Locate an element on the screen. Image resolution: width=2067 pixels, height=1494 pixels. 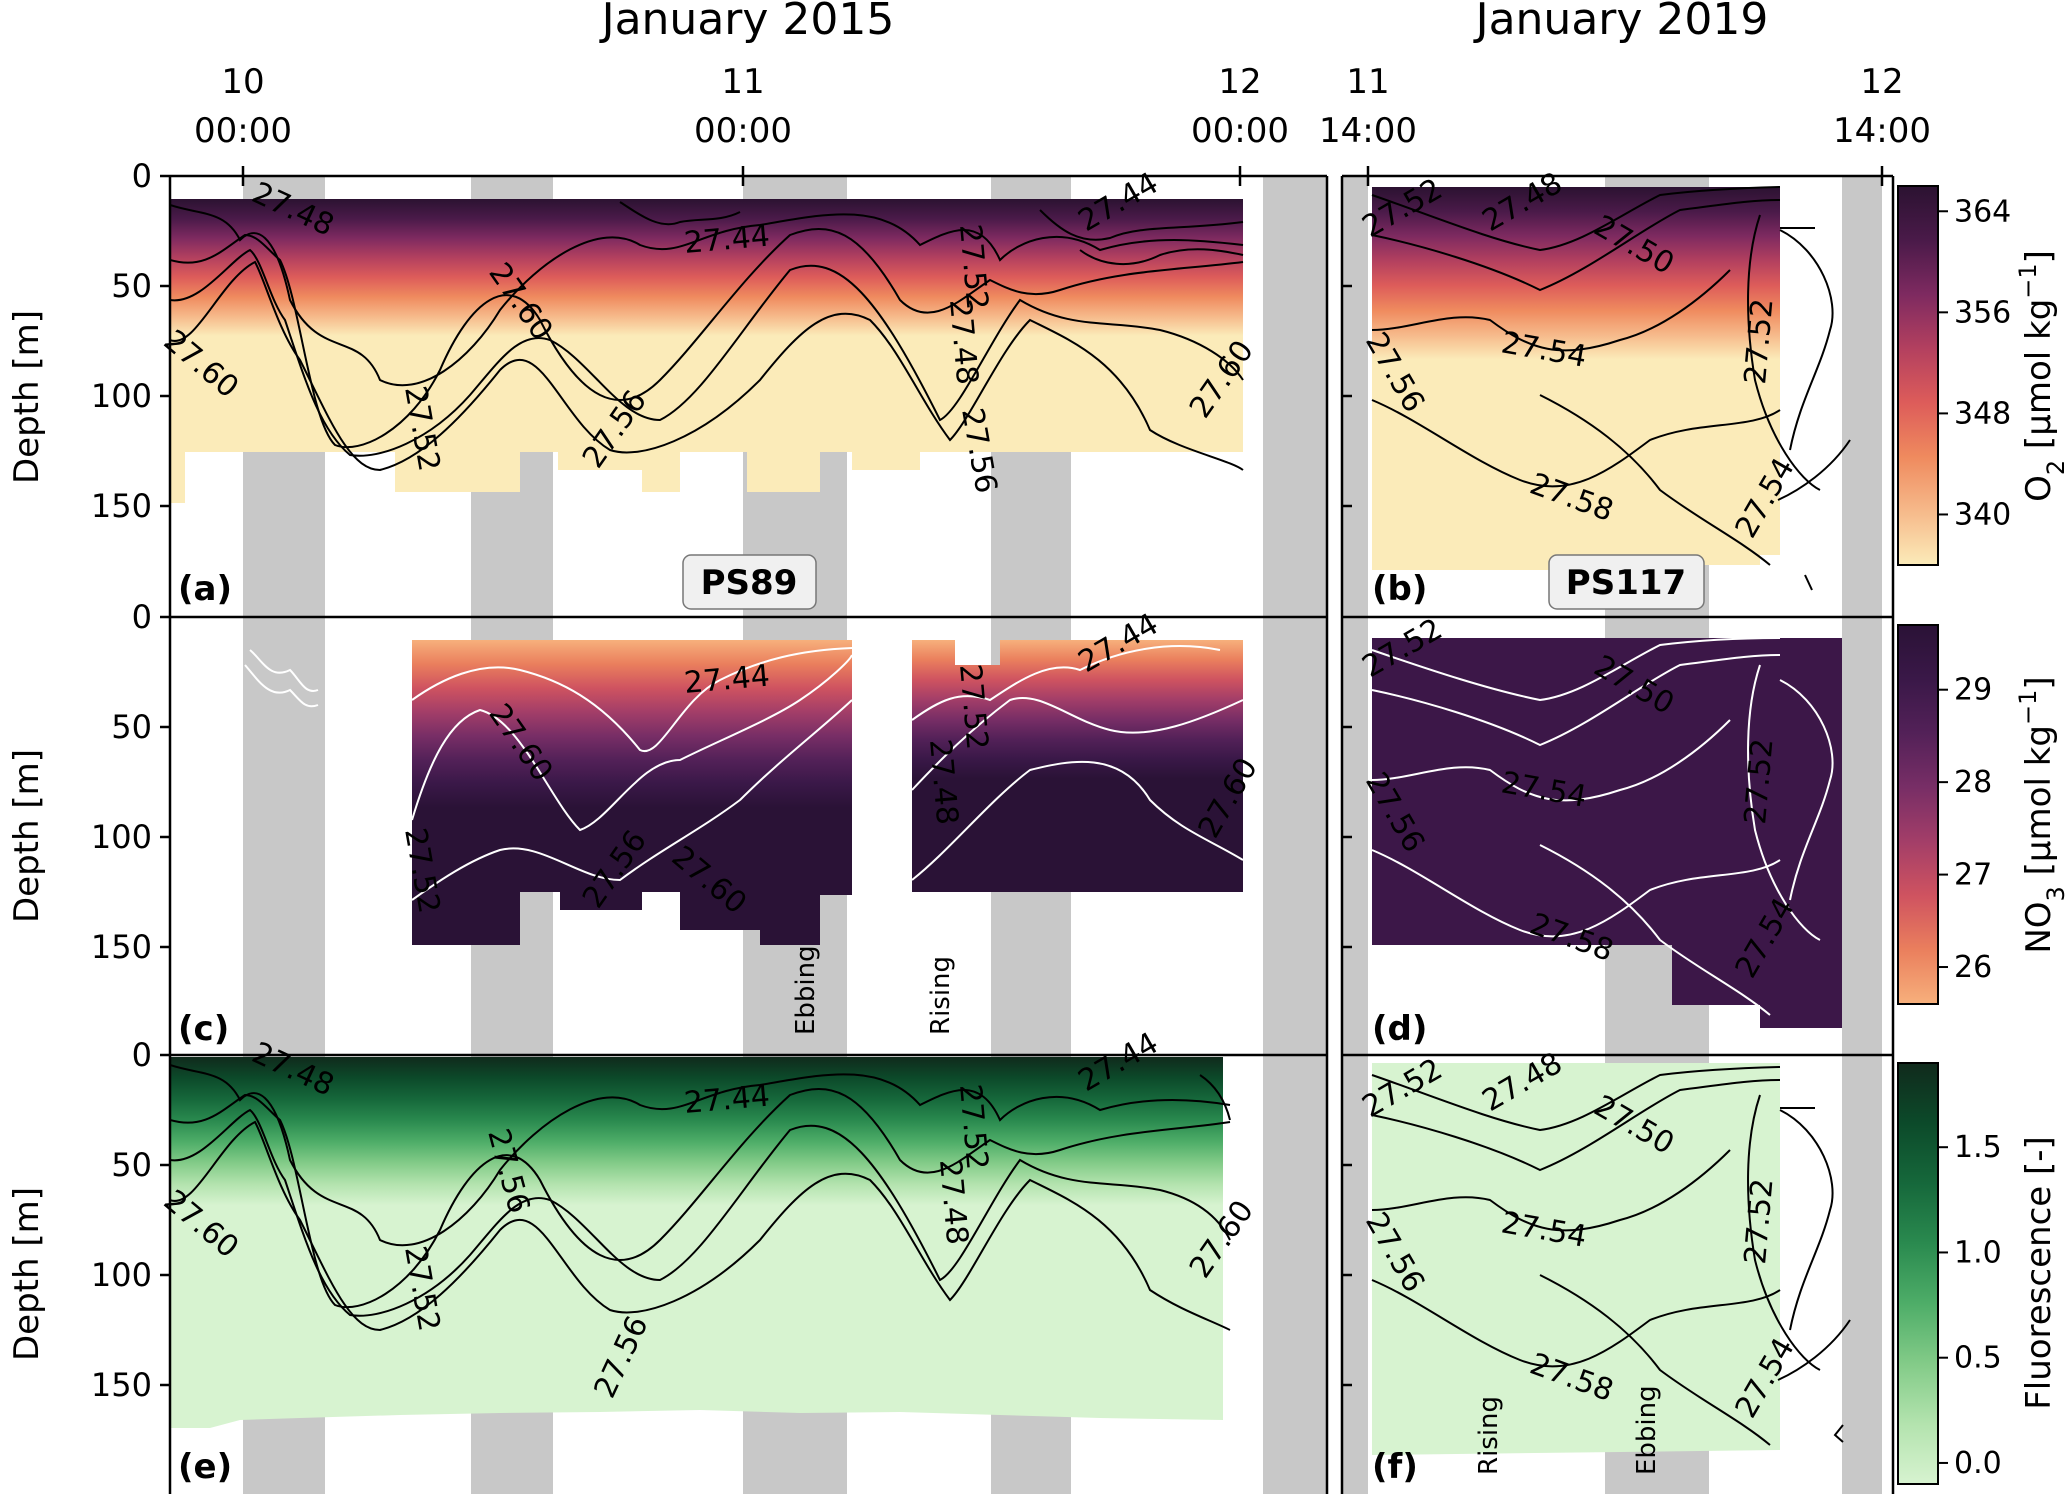
svg-text: (a) is located at coordinates (205, 589).